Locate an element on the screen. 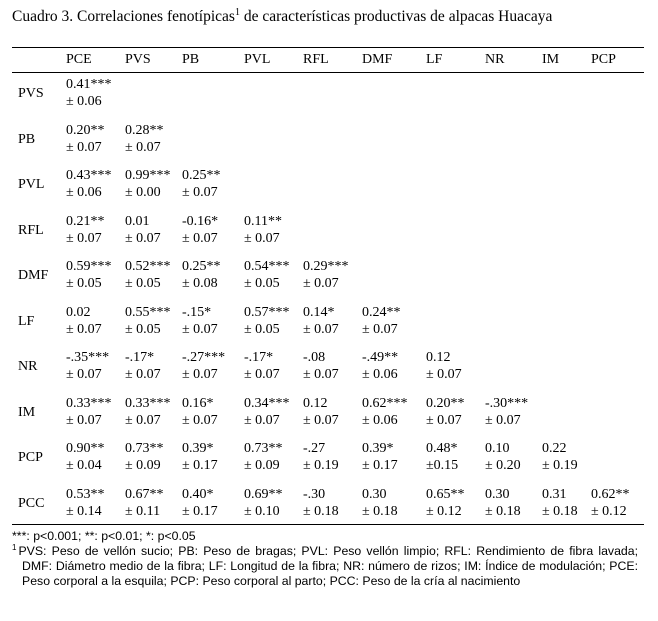 The height and width of the screenshot is (621, 658). abbreviations-footnote-mark: 1 is located at coordinates (14, 547).